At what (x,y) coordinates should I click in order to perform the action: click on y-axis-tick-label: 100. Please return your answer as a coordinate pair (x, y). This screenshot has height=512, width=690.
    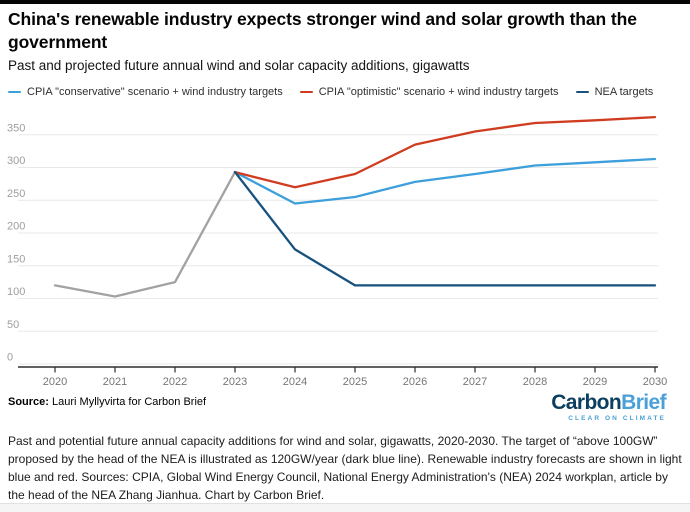
    Looking at the image, I should click on (16, 292).